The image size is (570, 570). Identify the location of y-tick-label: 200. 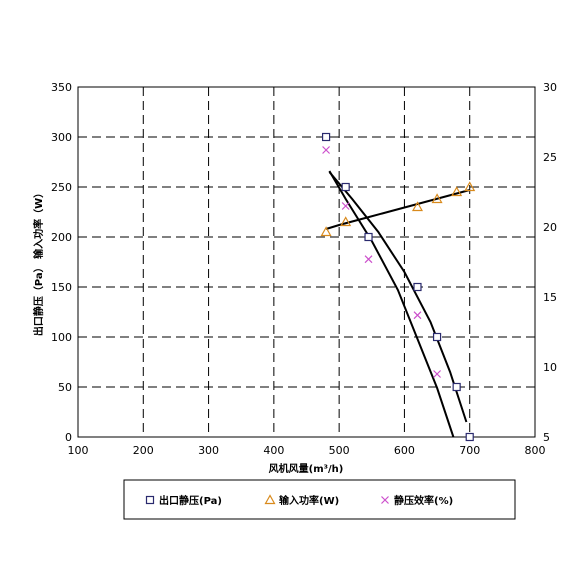
(61, 237).